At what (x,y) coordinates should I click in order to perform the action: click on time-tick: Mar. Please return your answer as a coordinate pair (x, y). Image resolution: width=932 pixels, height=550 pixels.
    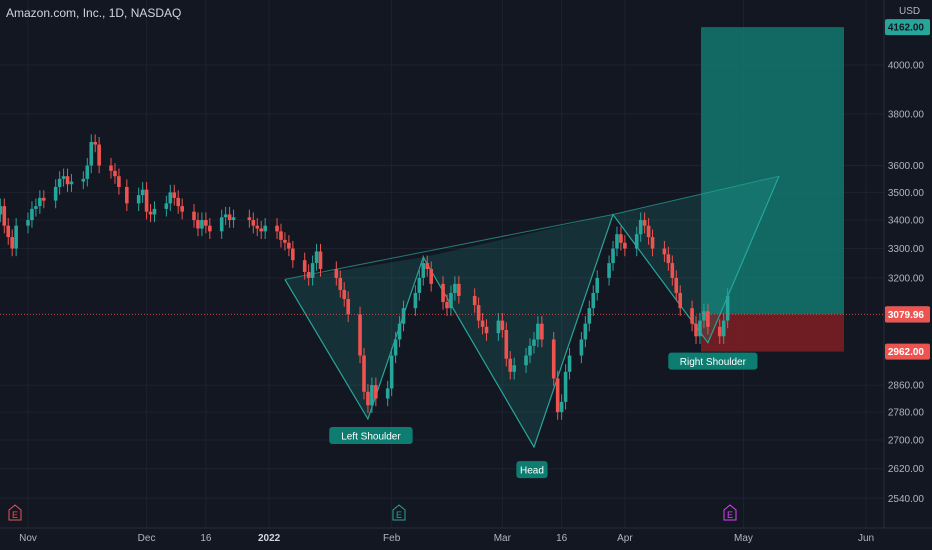
    Looking at the image, I should click on (503, 538).